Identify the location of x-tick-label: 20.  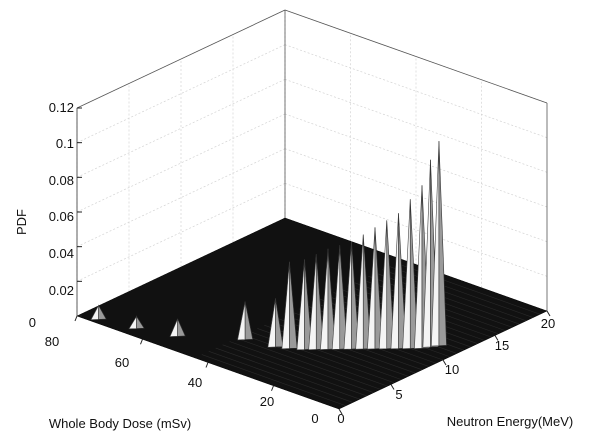
(548, 323).